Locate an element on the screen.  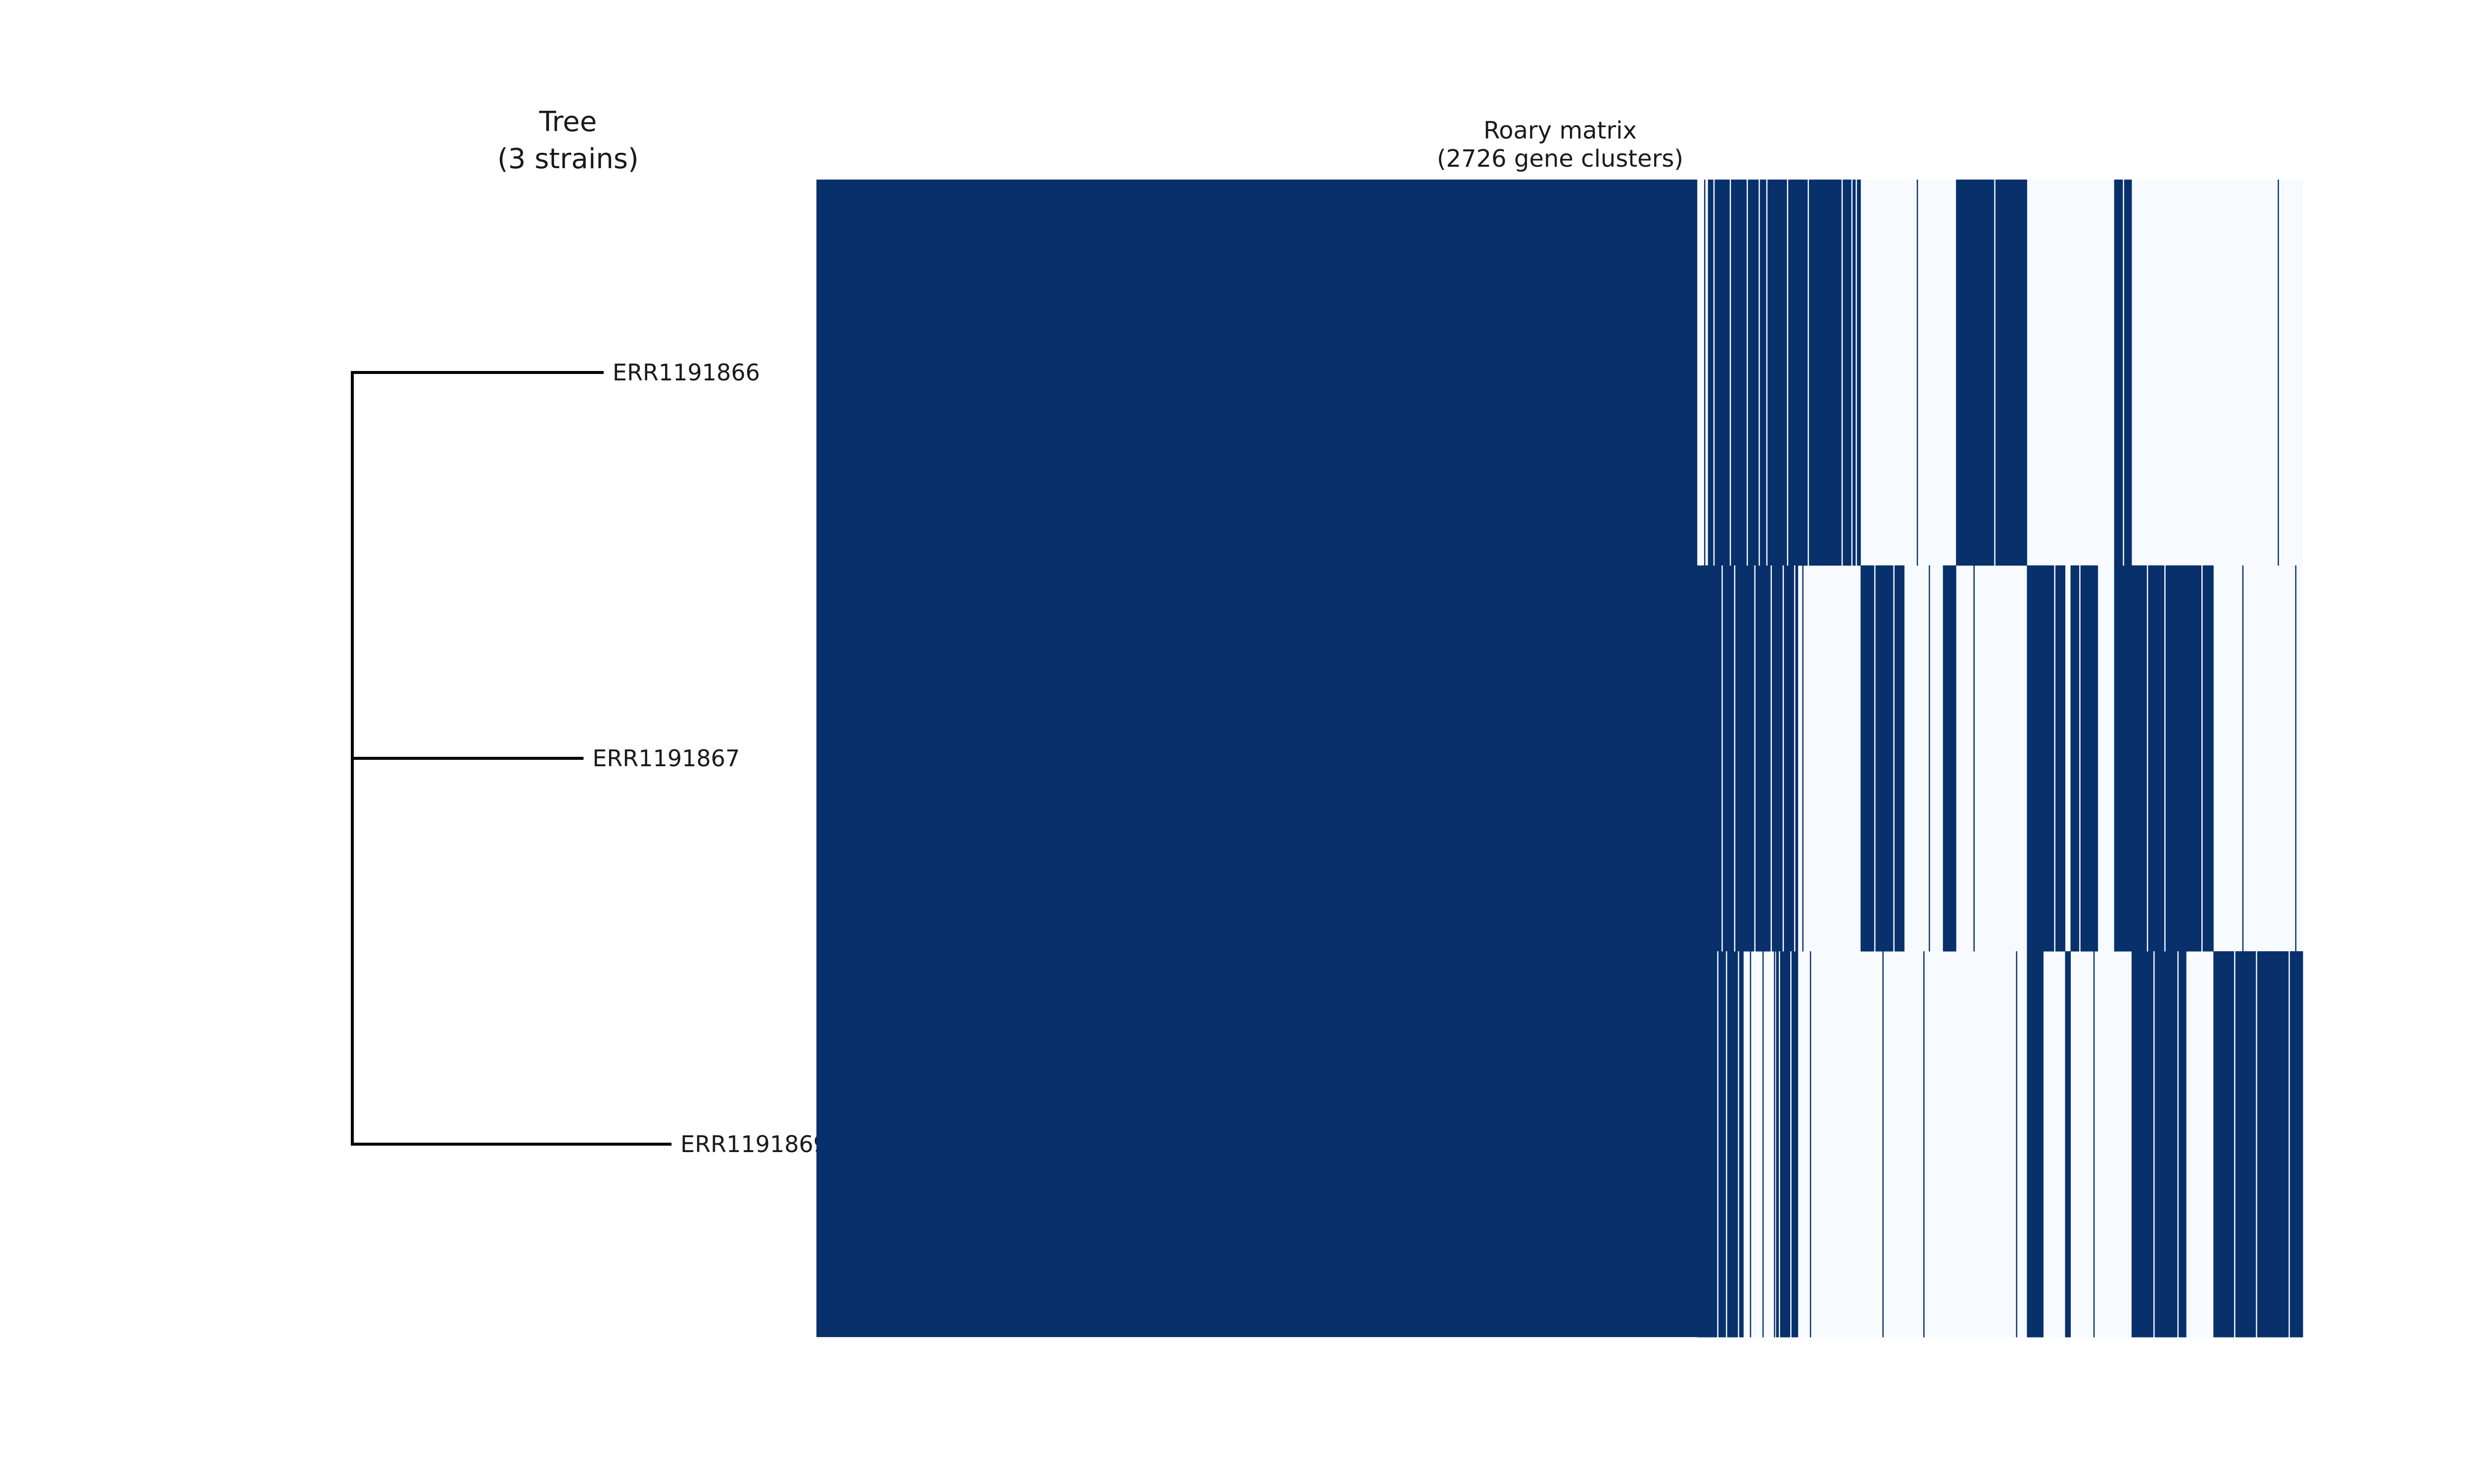
matrix-subtitle: (2726 gene clusters) is located at coordinates (1560, 159).